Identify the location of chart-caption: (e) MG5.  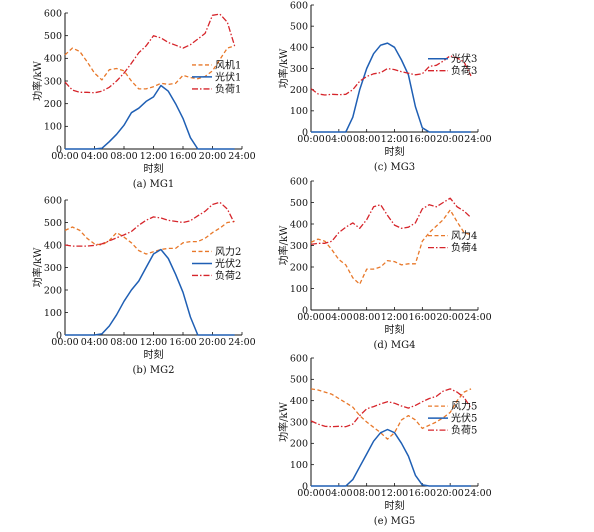
(395, 521).